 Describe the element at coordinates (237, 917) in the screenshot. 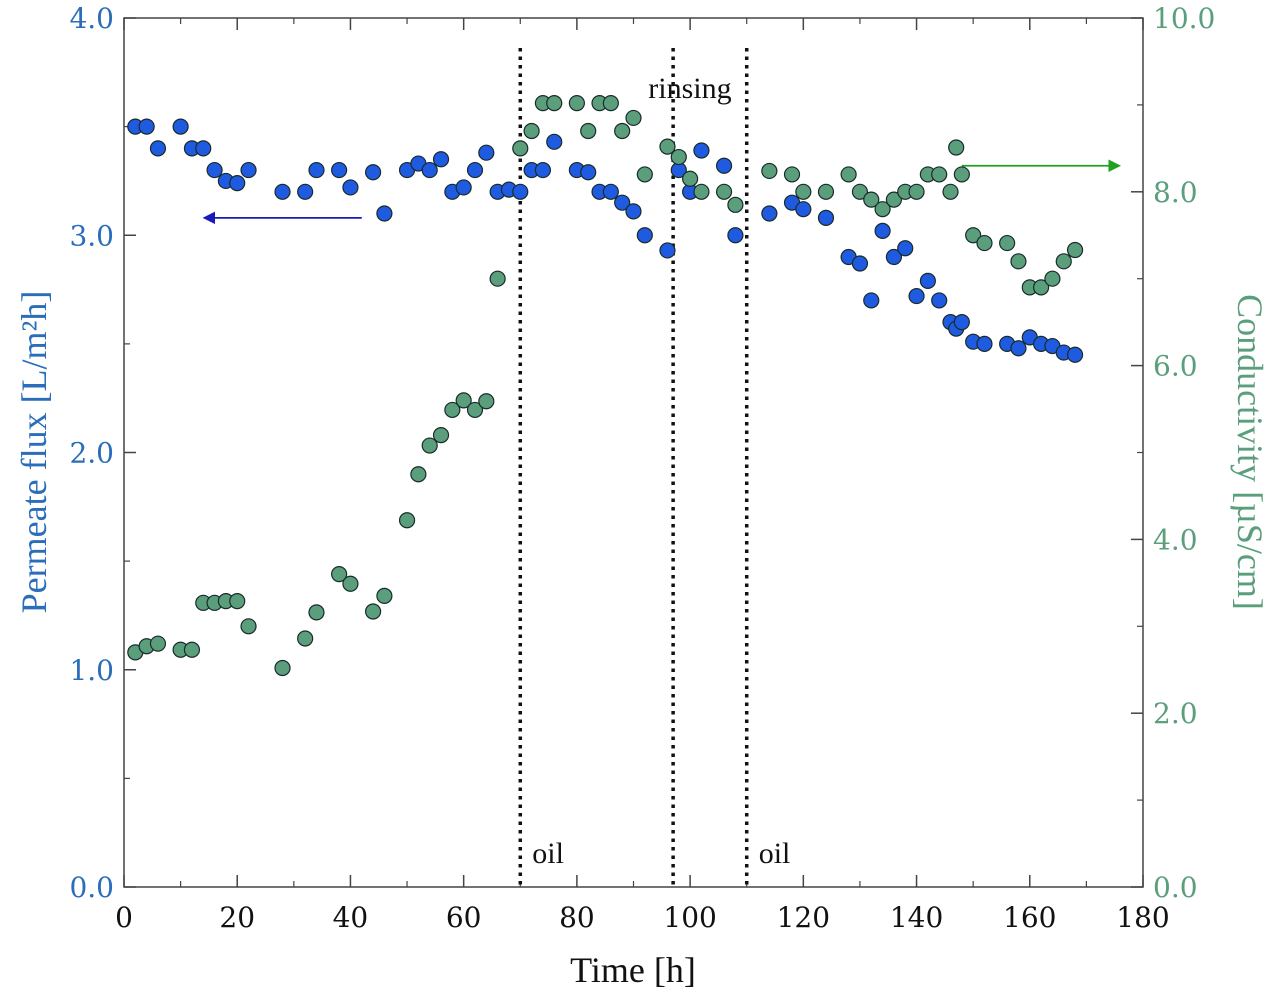

I see `x-tick-label: 20` at that location.